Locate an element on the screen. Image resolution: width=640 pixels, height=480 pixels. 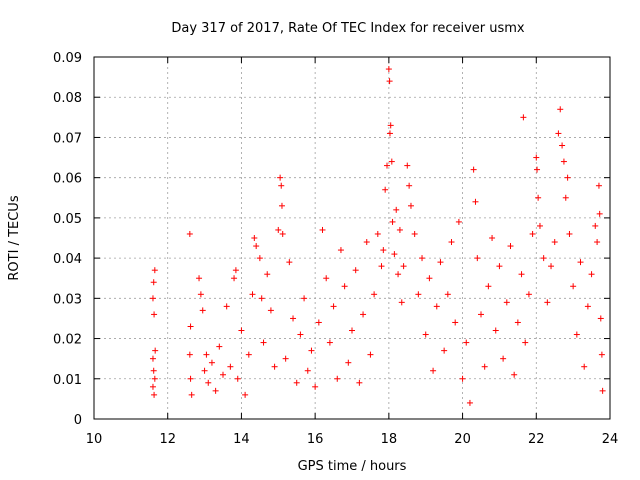
y-tick-label: 0.08 is located at coordinates (67, 98).